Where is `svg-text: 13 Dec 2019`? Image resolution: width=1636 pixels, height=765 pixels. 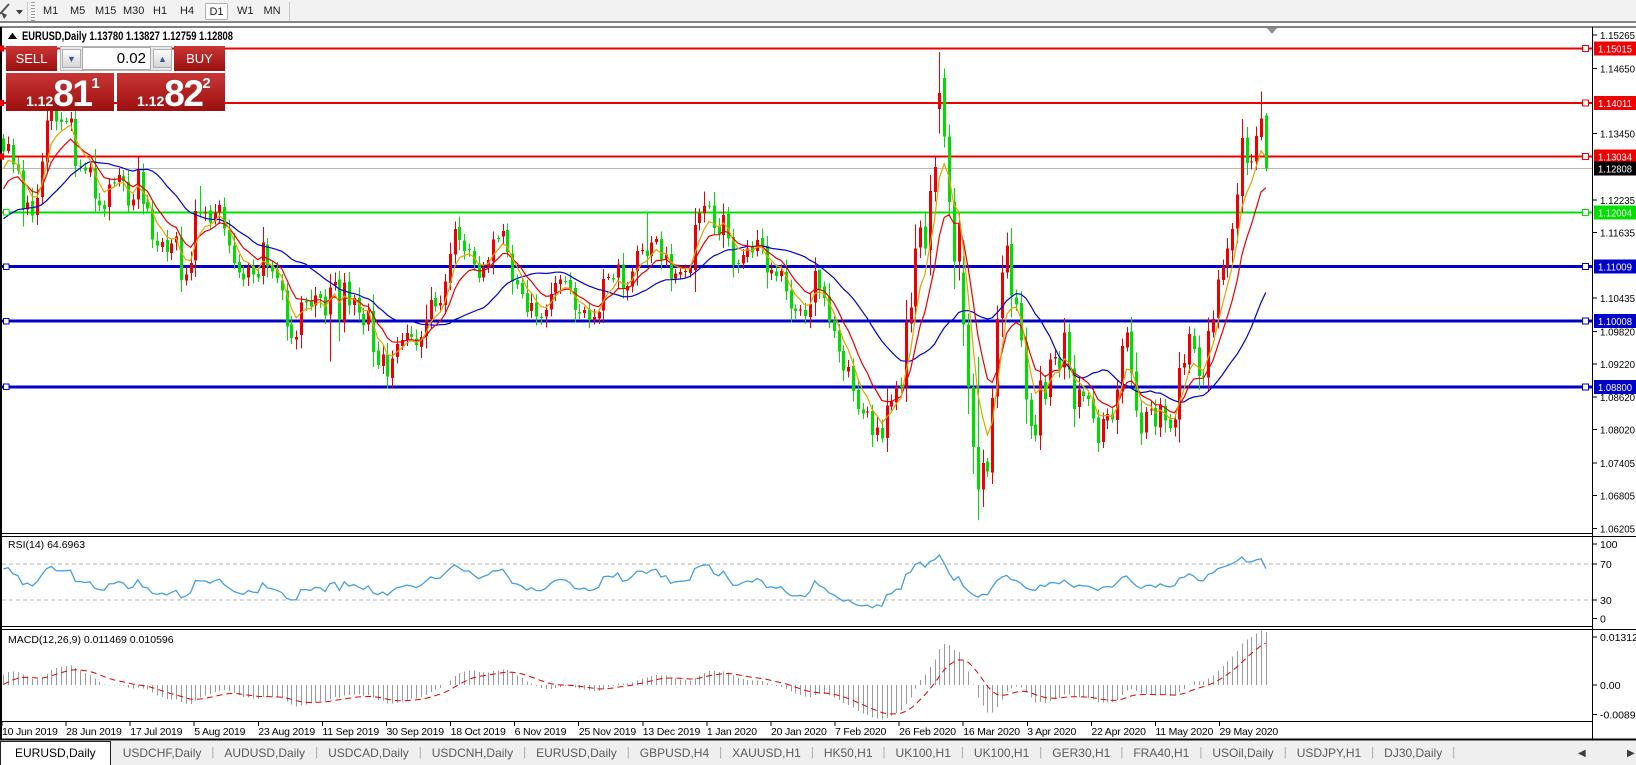 svg-text: 13 Dec 2019 is located at coordinates (672, 732).